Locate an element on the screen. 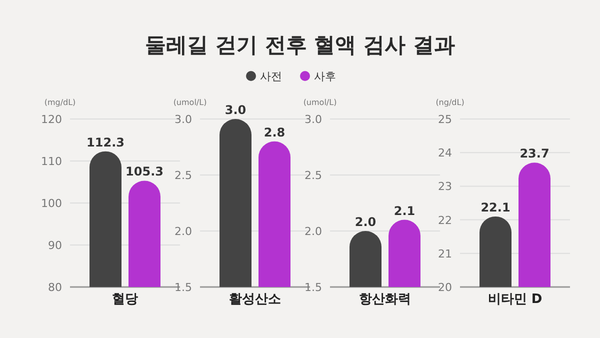 Image resolution: width=600 pixels, height=338 pixels. y-tick-label: 90 is located at coordinates (55, 245).